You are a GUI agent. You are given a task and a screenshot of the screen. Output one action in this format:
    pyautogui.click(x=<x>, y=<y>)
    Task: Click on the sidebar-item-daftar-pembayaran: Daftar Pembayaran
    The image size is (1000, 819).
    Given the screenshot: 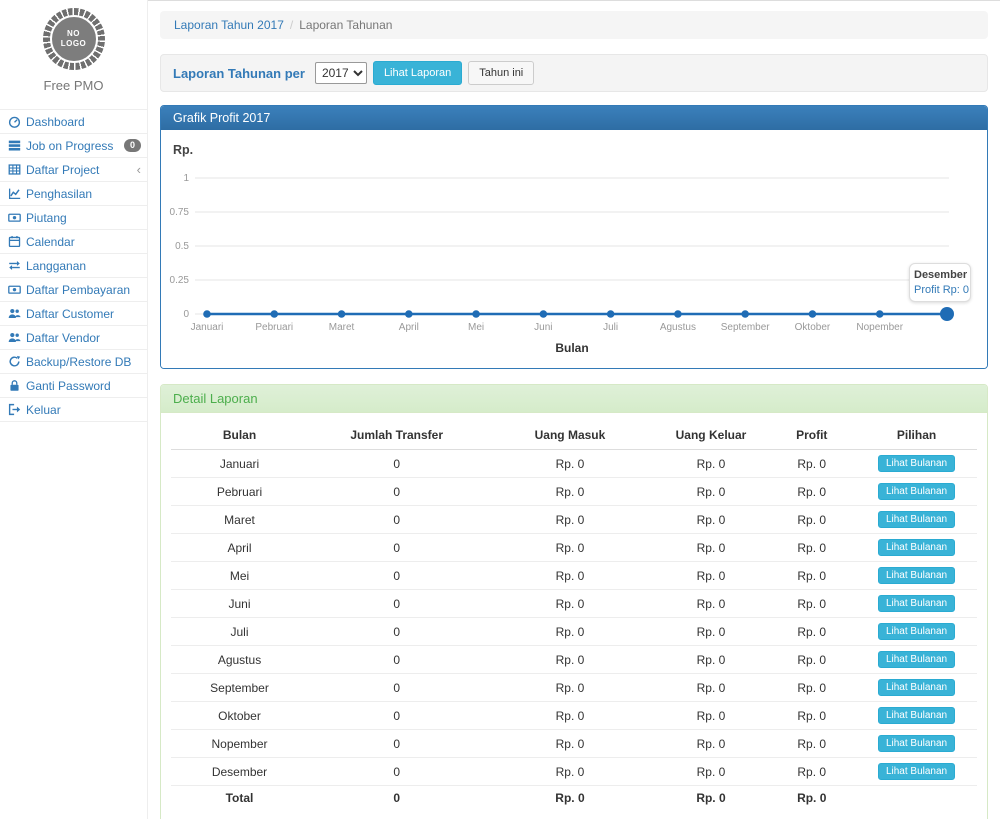 What is the action you would take?
    pyautogui.click(x=73, y=290)
    